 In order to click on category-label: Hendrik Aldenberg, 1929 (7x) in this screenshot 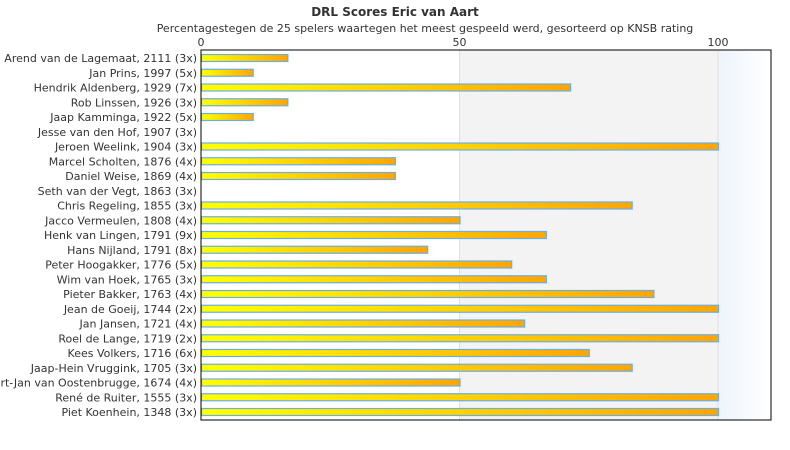, I will do `click(115, 88)`.